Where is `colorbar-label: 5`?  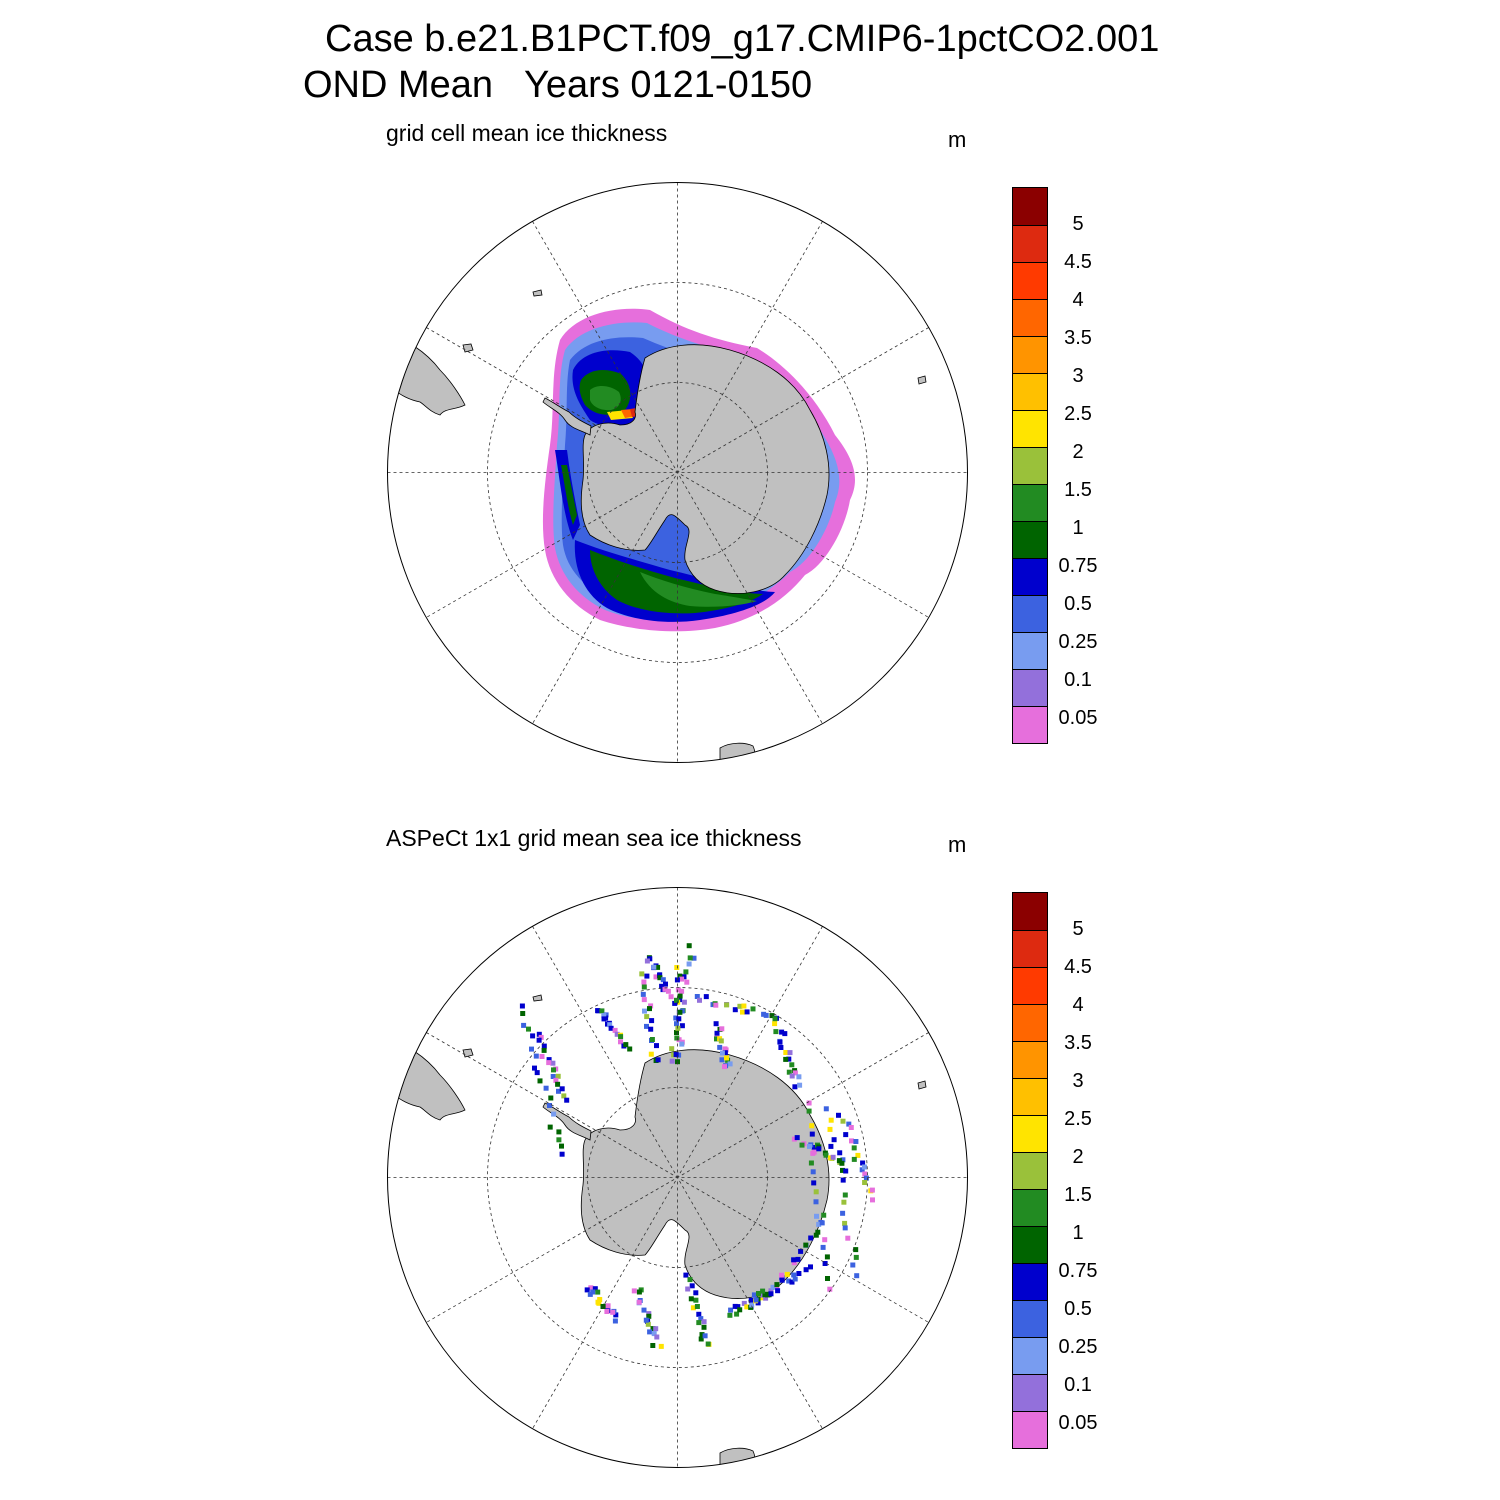 colorbar-label: 5 is located at coordinates (1078, 224).